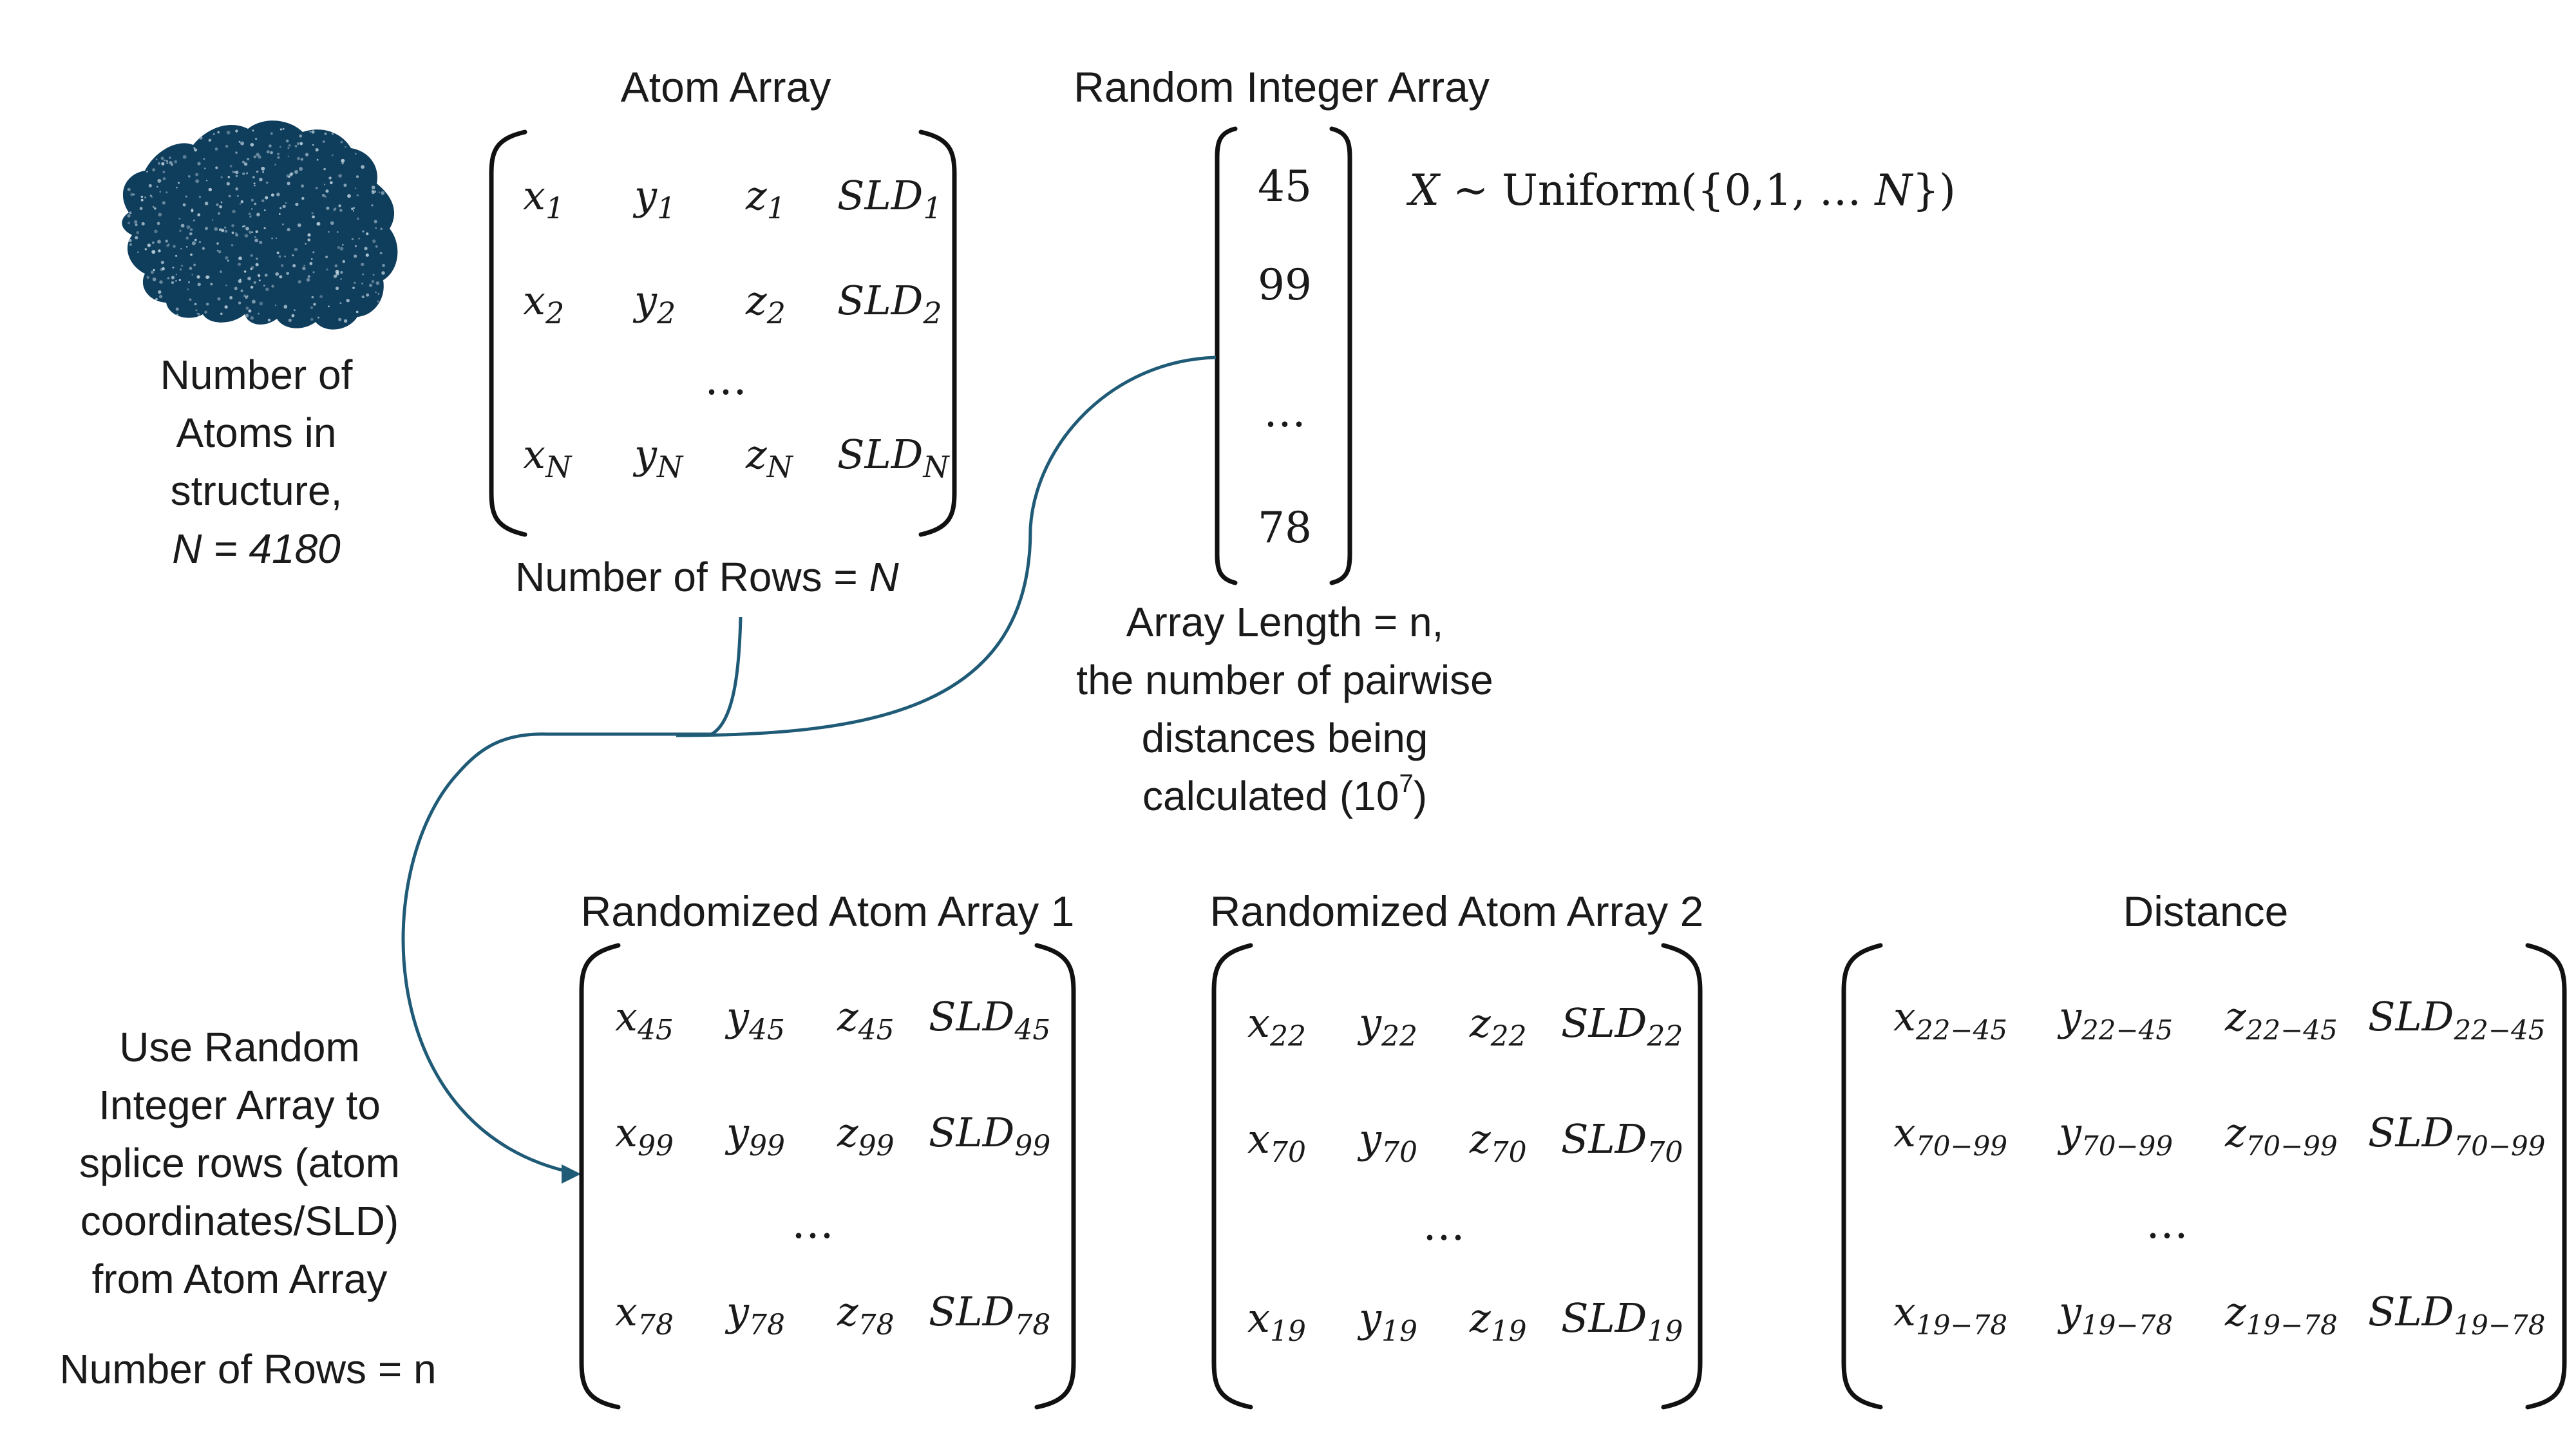 Image resolution: width=2576 pixels, height=1449 pixels. I want to click on array-length-line-1: Array Length = n,, so click(1285, 622).